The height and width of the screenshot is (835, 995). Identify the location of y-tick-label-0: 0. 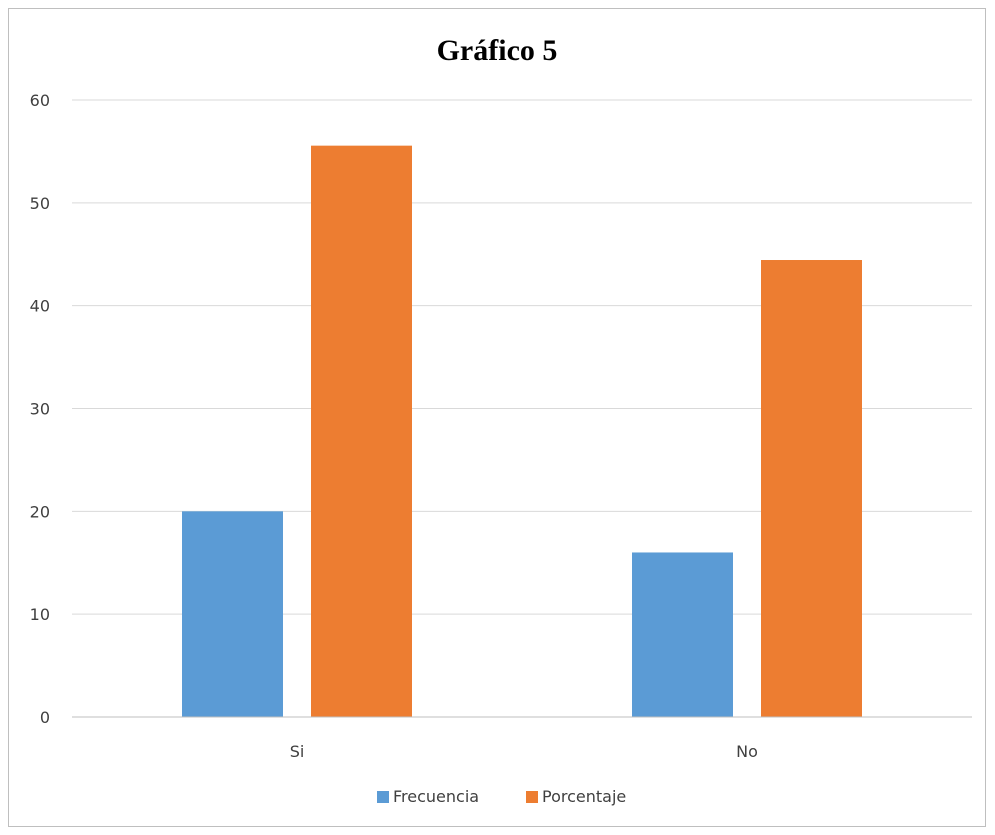
(45, 717).